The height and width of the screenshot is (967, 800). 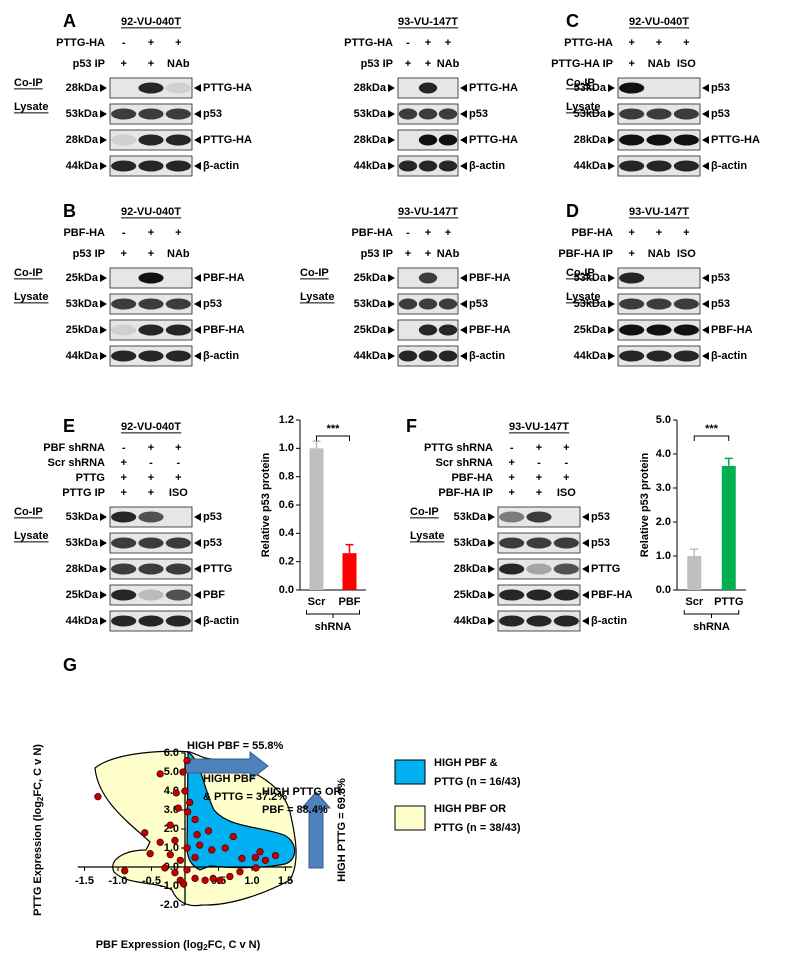 I want to click on condition-label: PTTG-HA, so click(x=80, y=43).